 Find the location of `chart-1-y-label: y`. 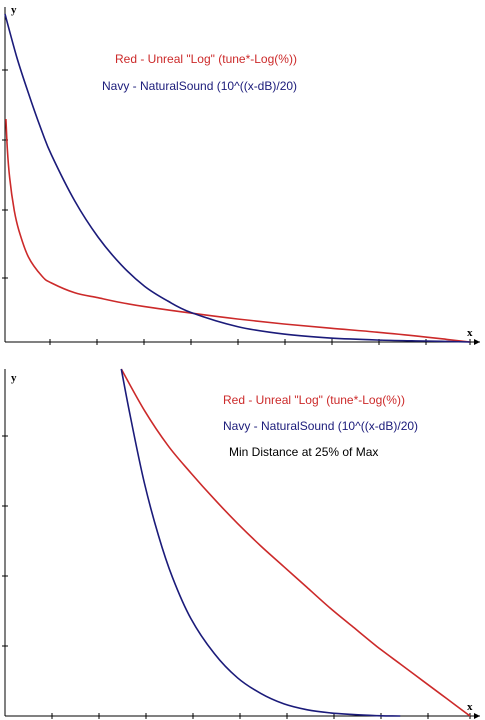

chart-1-y-label: y is located at coordinates (14, 10).